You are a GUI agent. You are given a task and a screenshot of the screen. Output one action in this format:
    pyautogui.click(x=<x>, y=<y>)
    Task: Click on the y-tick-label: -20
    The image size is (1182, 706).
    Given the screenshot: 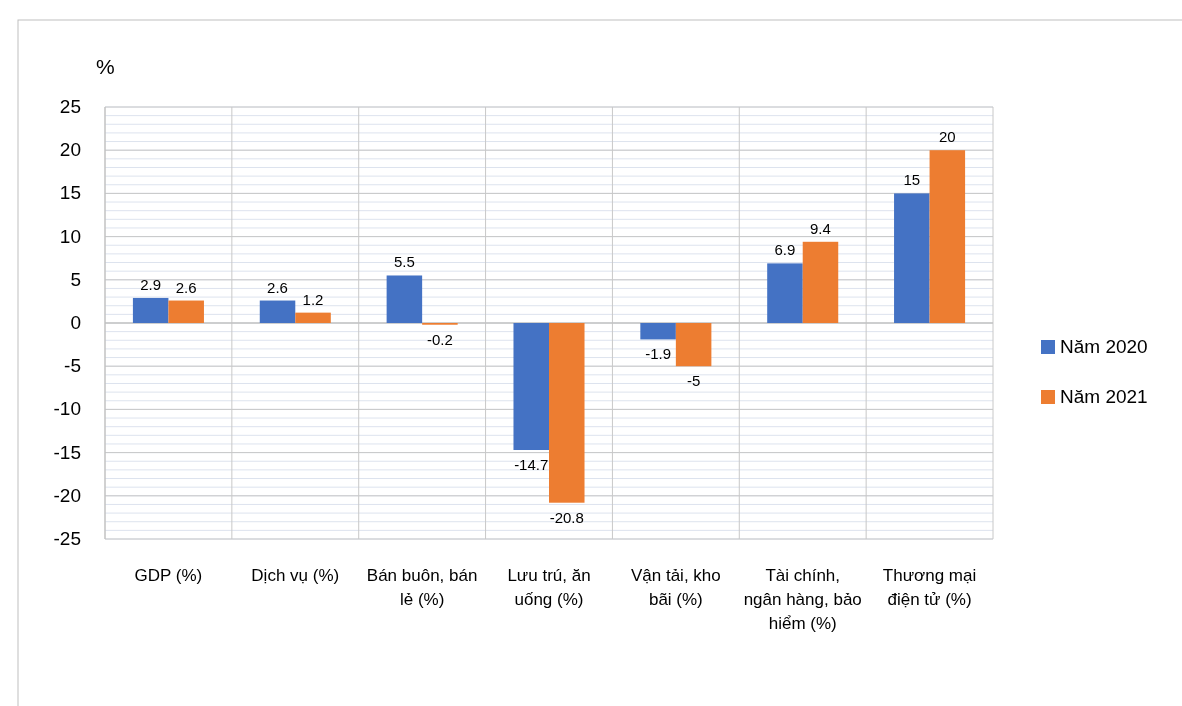 What is the action you would take?
    pyautogui.click(x=67, y=495)
    